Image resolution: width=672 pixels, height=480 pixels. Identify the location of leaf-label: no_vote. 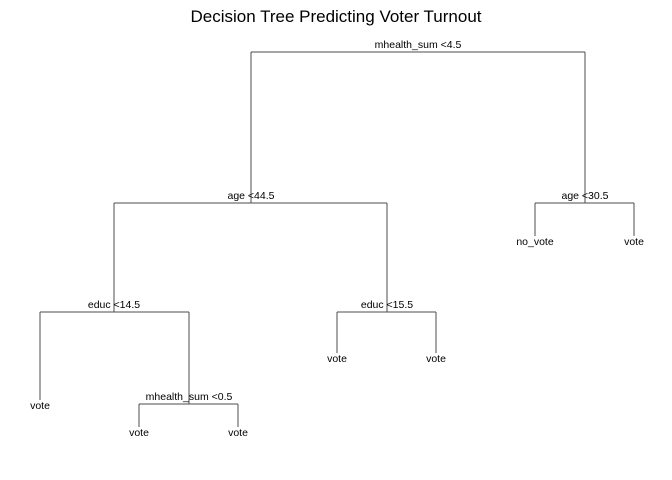
(535, 242).